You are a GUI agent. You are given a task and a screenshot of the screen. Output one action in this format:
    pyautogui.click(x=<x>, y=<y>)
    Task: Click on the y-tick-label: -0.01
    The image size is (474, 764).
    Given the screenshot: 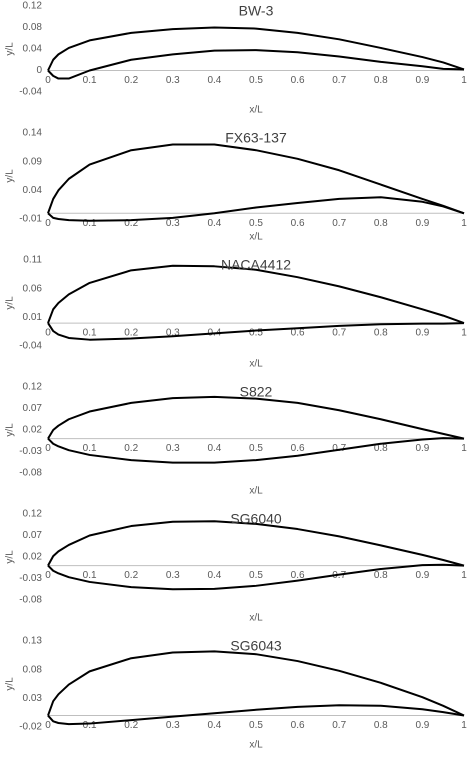 What is the action you would take?
    pyautogui.click(x=30, y=219)
    